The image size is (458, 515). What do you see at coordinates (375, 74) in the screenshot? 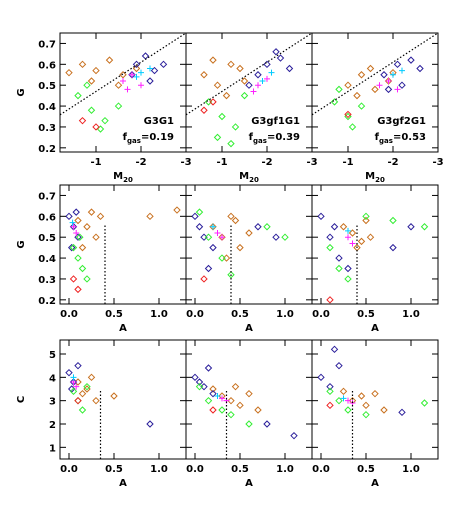
I see `reference-line` at bounding box center [375, 74].